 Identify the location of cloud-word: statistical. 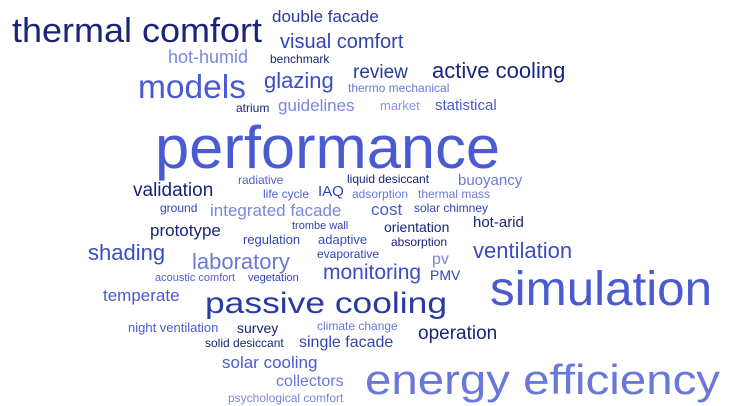
(466, 105).